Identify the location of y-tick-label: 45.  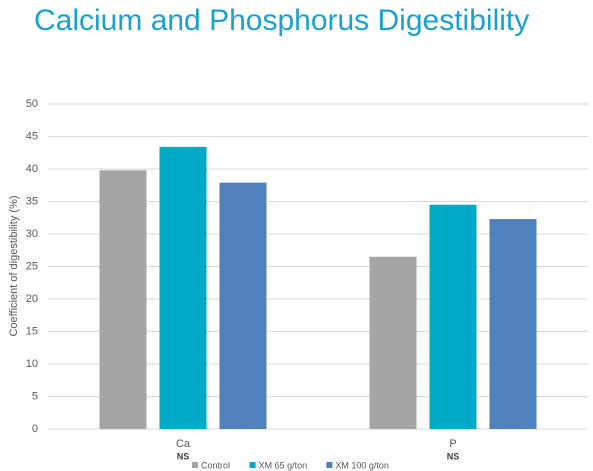
(32, 136).